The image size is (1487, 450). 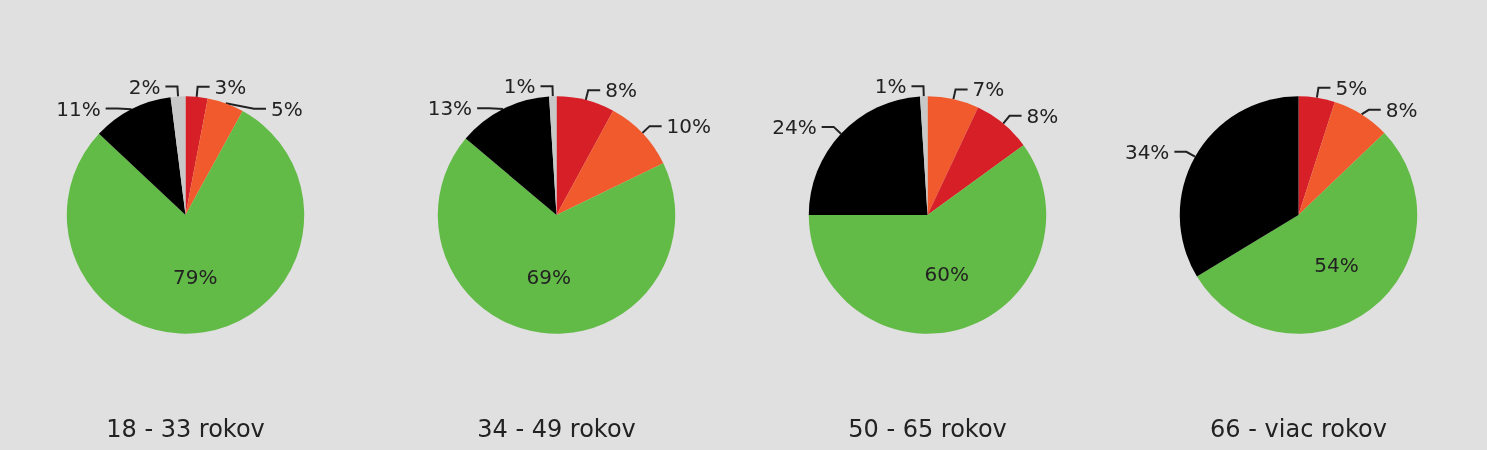 I want to click on data-label: 34%, so click(x=1147, y=151).